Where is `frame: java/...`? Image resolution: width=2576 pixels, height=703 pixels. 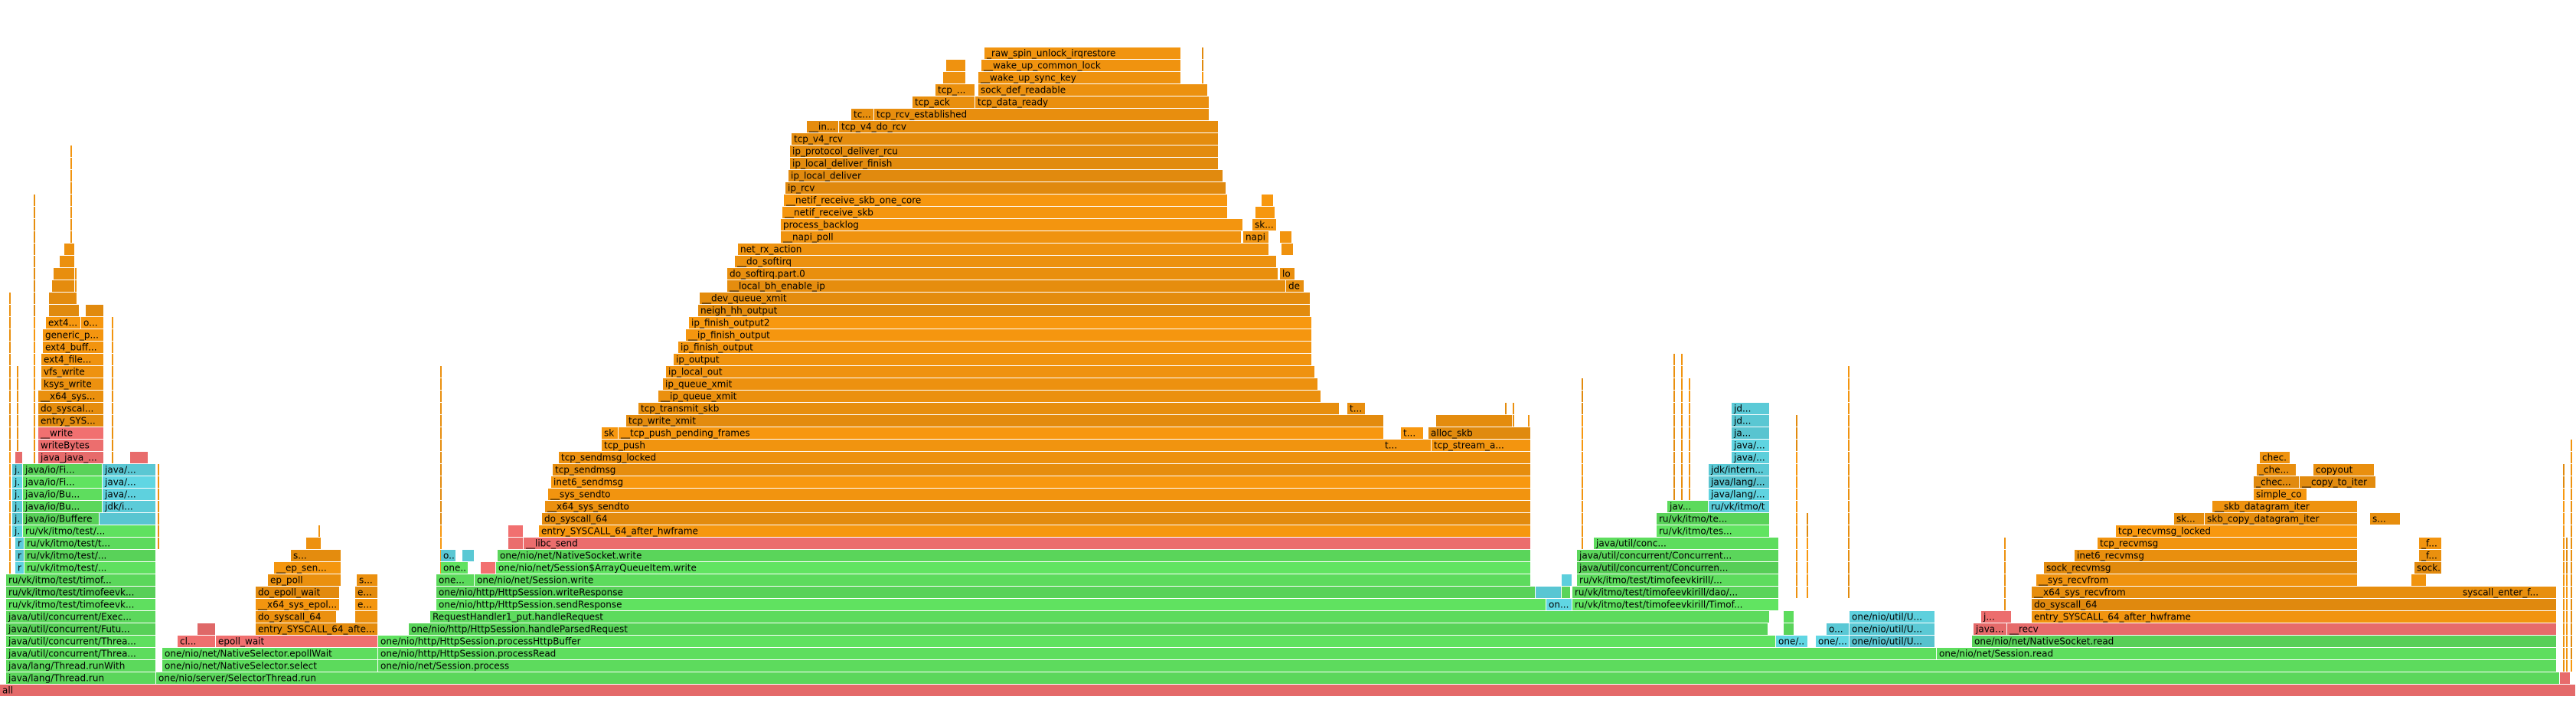 frame: java/... is located at coordinates (1750, 446).